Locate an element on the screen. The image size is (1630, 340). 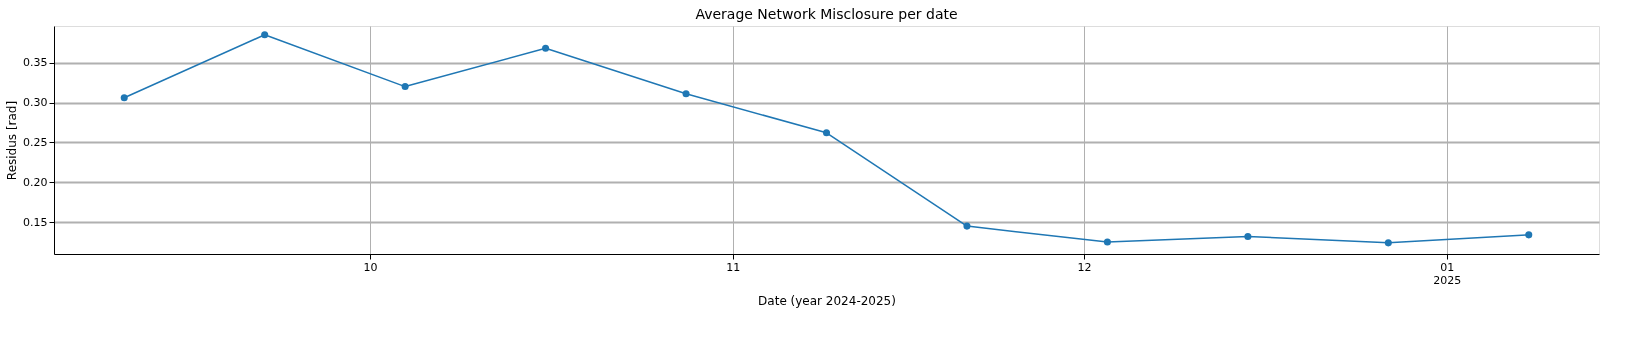
x-tick-label: 01 2025 is located at coordinates (1447, 273).